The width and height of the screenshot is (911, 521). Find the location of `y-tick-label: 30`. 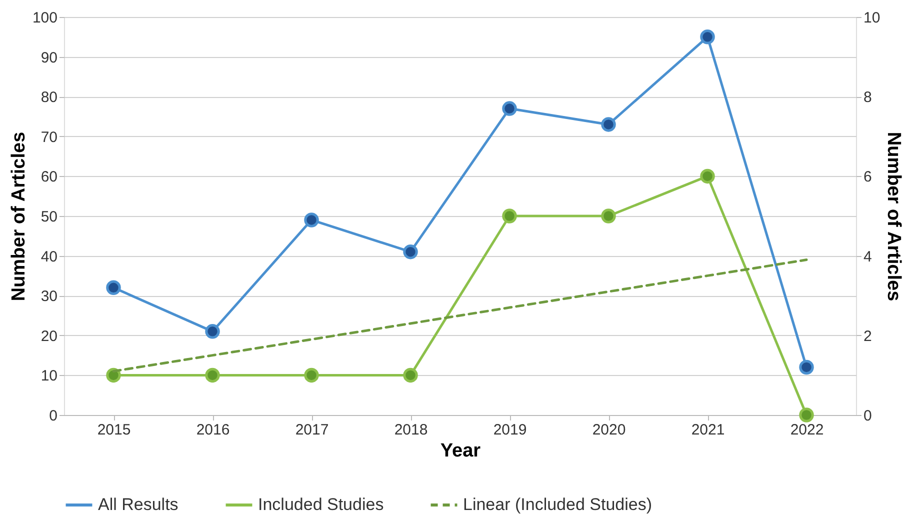

y-tick-label: 30 is located at coordinates (49, 297).